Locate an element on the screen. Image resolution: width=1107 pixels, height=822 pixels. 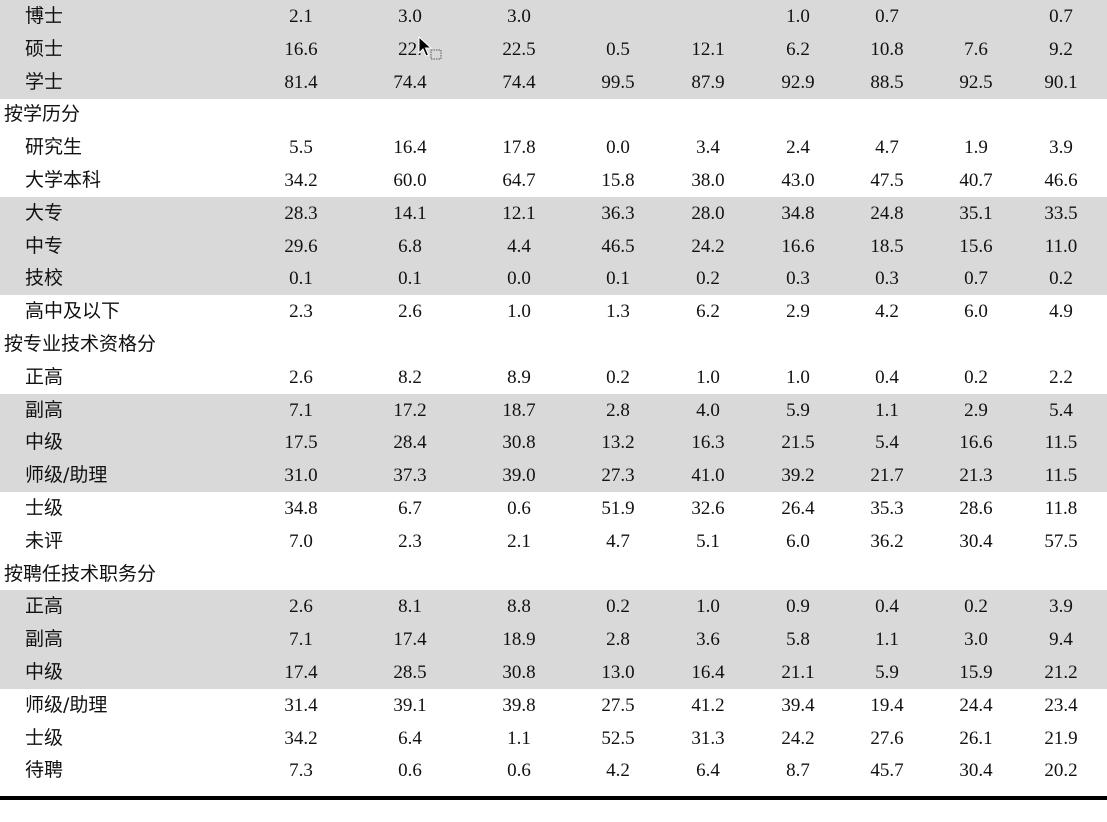
table-cell: 22.5 is located at coordinates (519, 49).